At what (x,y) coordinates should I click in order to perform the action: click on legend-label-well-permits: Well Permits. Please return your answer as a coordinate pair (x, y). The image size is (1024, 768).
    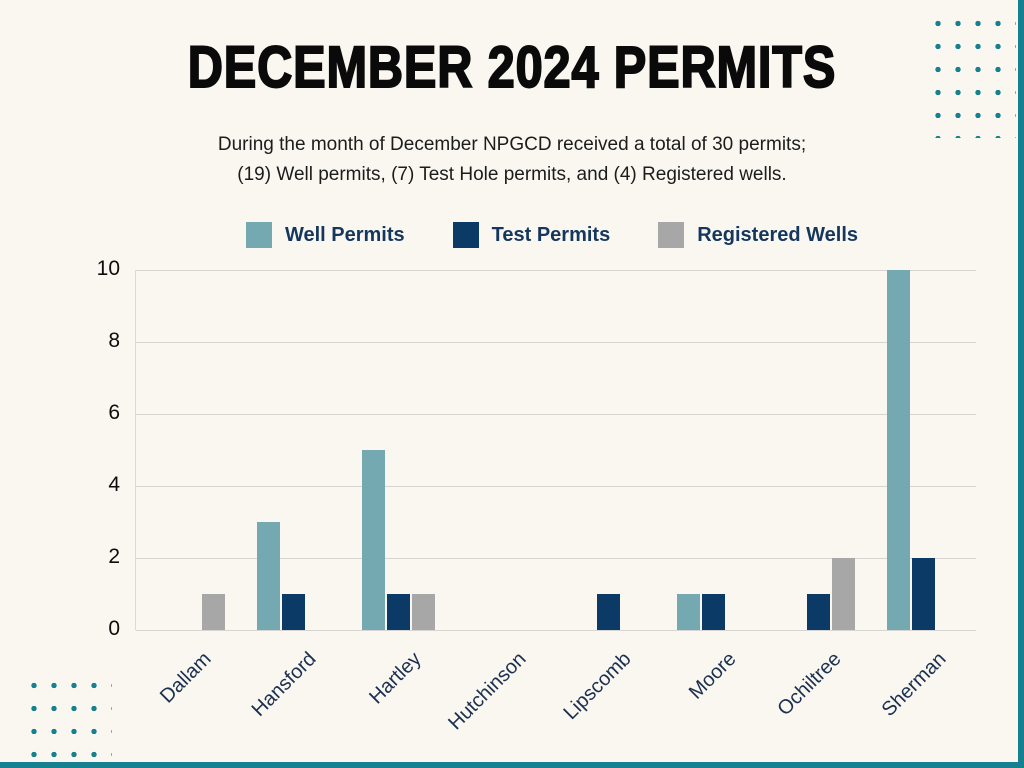
    Looking at the image, I should click on (344, 234).